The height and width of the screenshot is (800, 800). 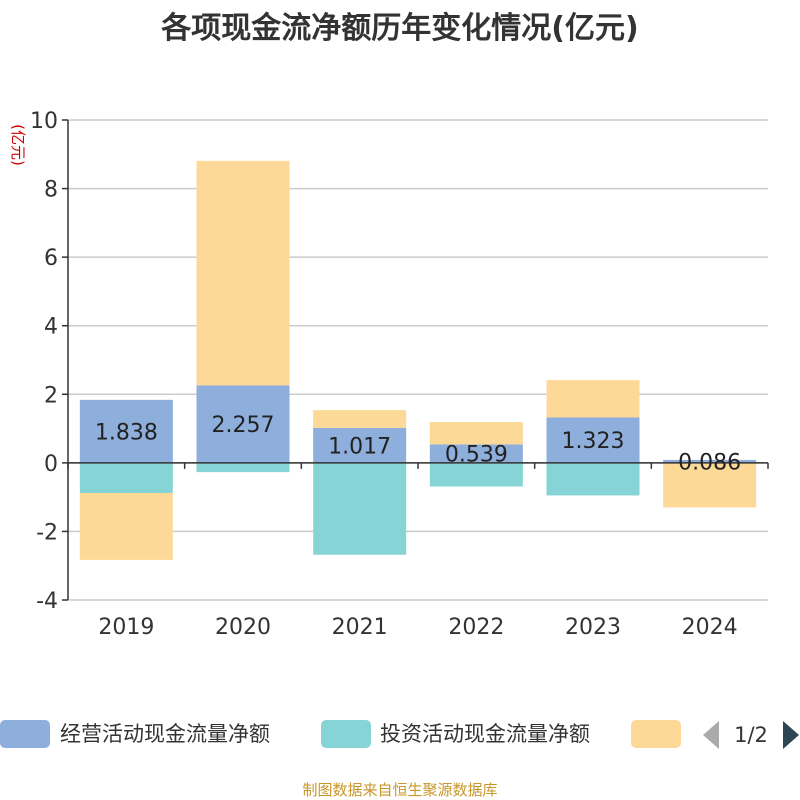 I want to click on bar-series0-2022, so click(x=476, y=453).